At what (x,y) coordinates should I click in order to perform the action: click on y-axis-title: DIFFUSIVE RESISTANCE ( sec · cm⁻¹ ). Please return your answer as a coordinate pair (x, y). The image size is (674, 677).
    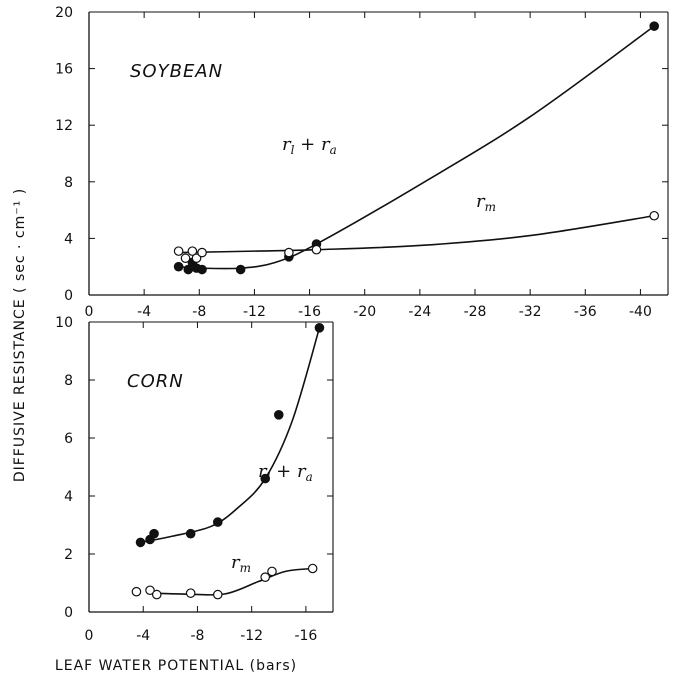
    Looking at the image, I should click on (20, 335).